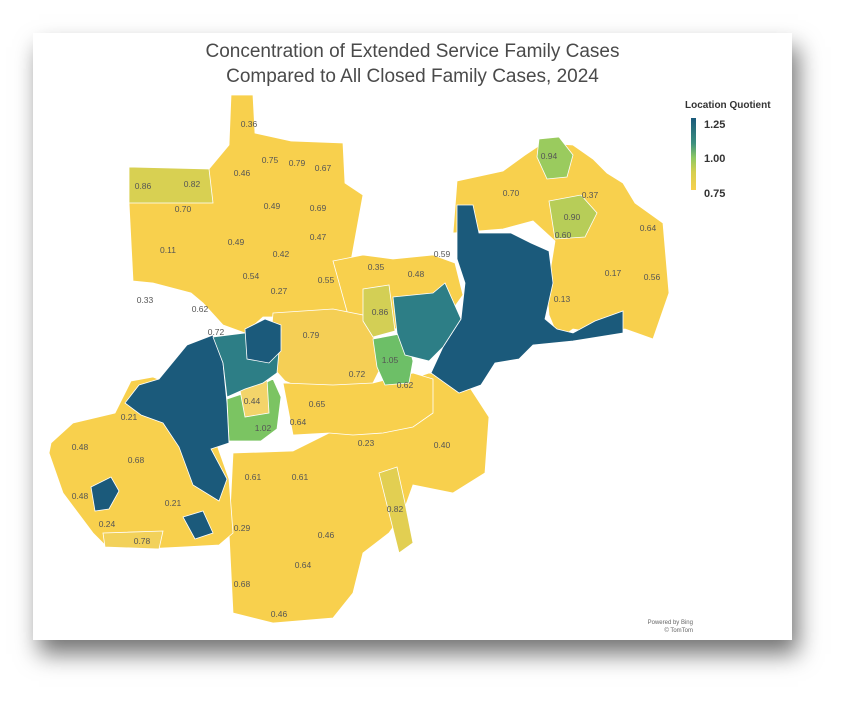 Image resolution: width=857 pixels, height=706 pixels. What do you see at coordinates (145, 300) in the screenshot?
I see `label-lq: 0.33` at bounding box center [145, 300].